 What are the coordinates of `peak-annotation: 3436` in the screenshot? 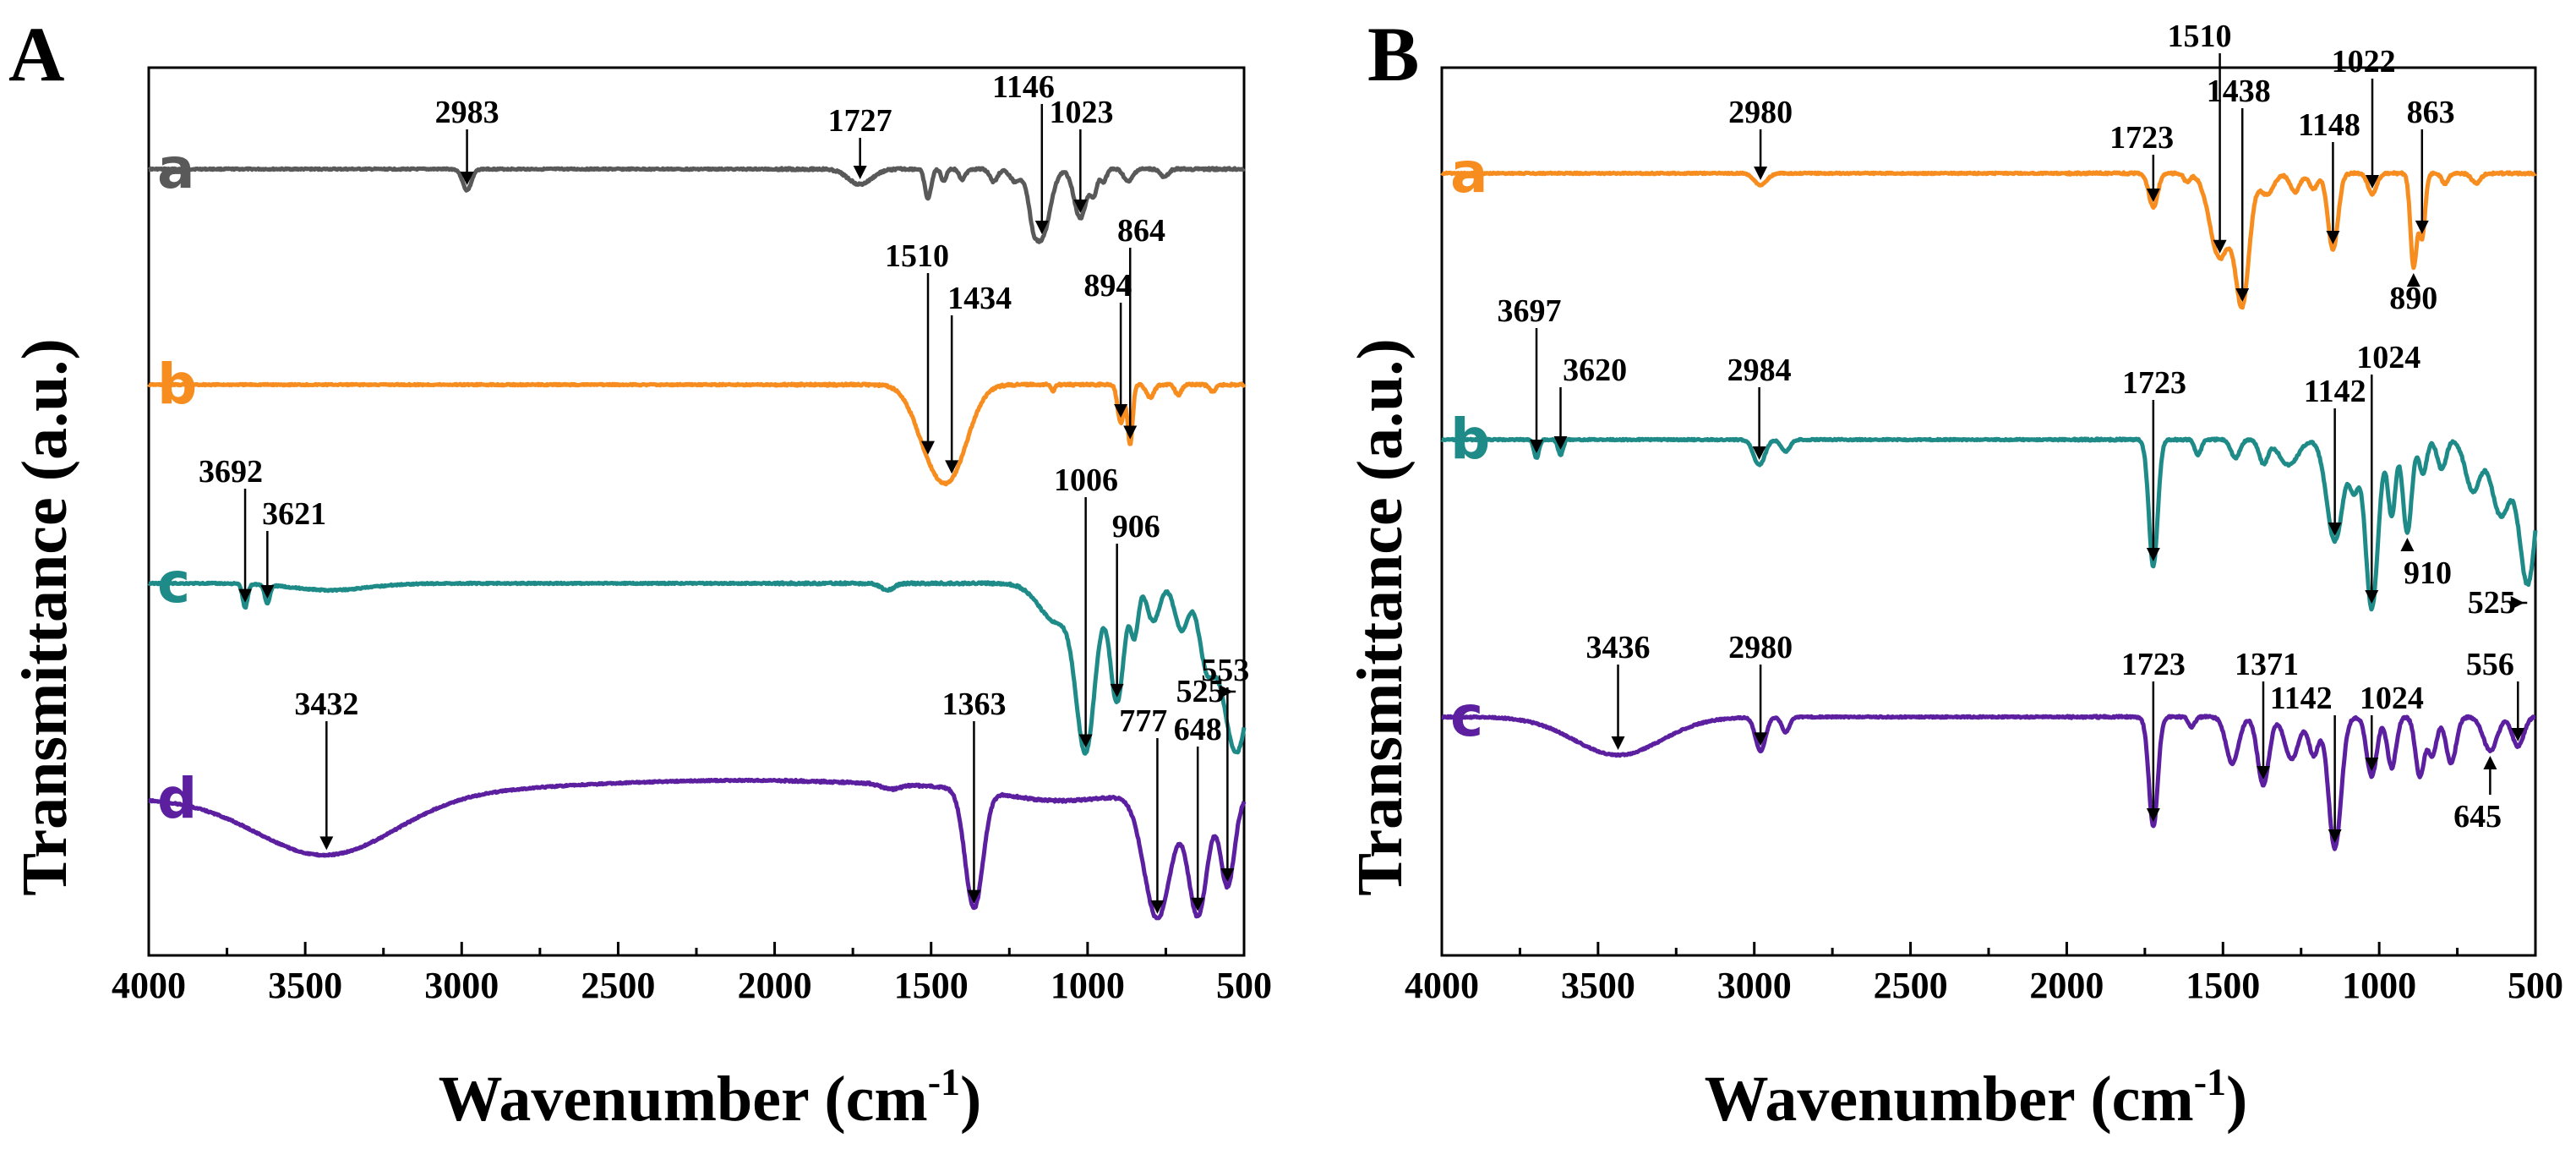 It's located at (1618, 690).